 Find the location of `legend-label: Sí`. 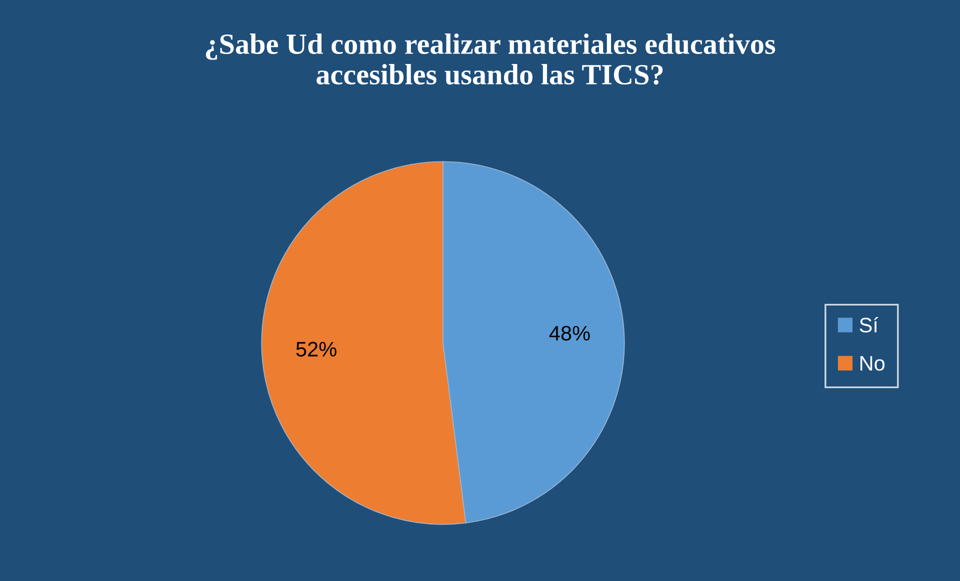

legend-label: Sí is located at coordinates (869, 324).